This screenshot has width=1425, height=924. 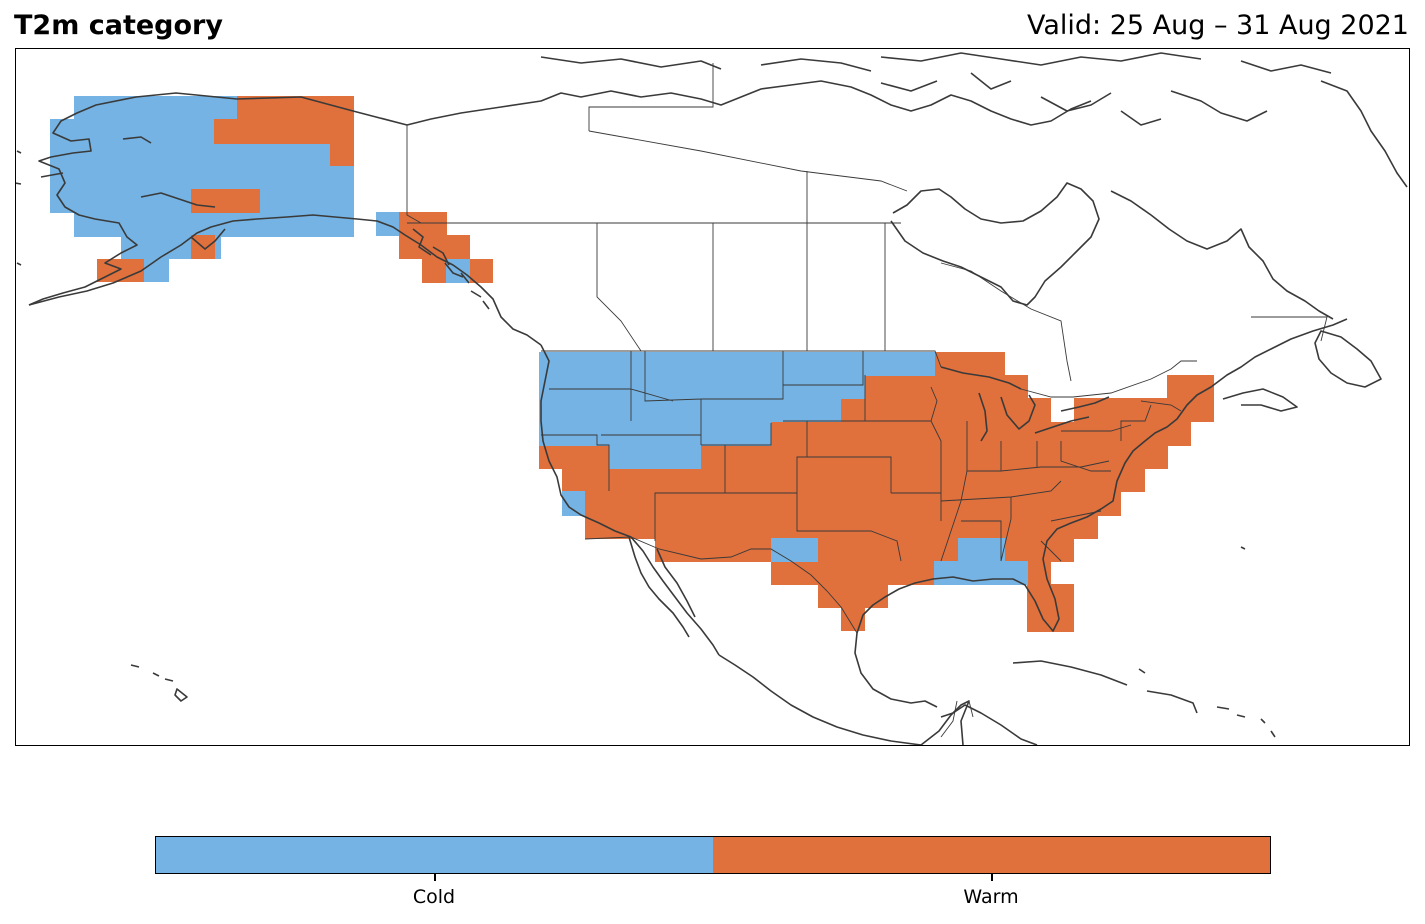 I want to click on legend-label-warm: Warm, so click(x=991, y=897).